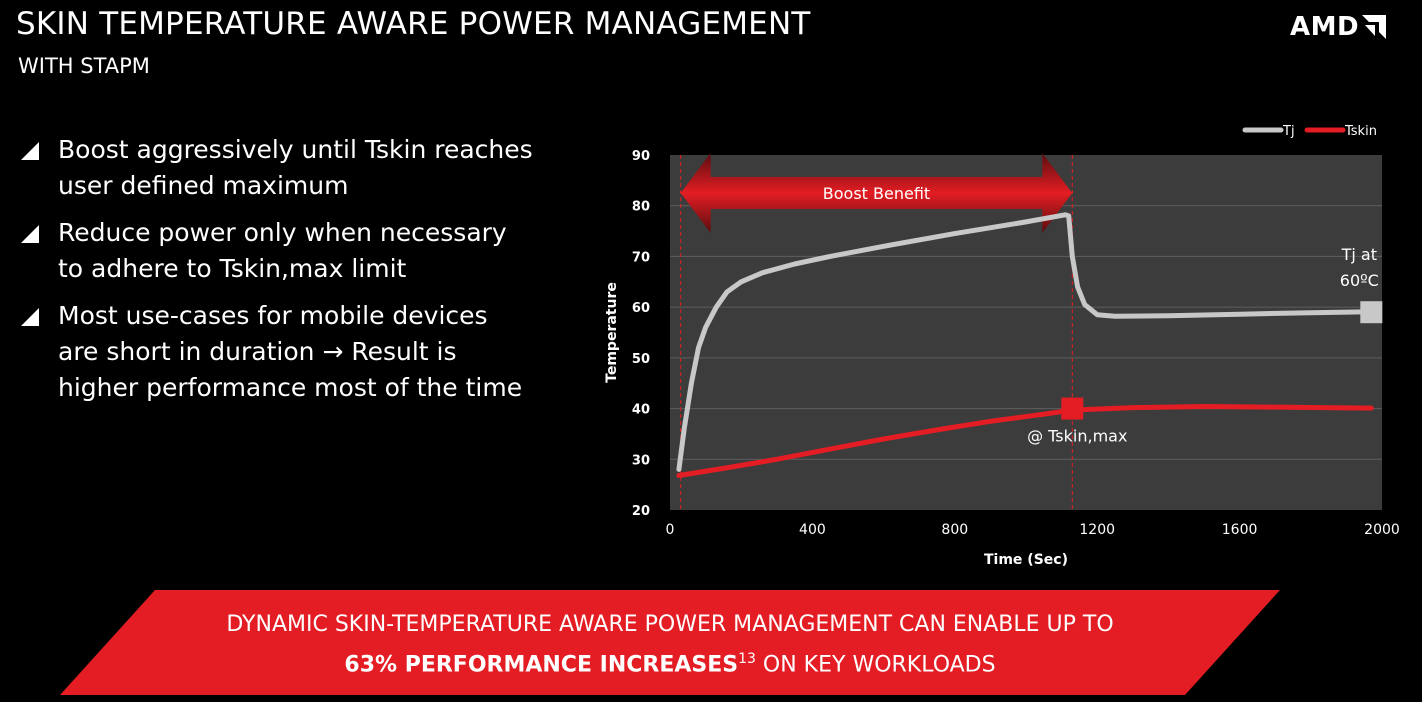 The height and width of the screenshot is (702, 1422). I want to click on x-tick-label: 400, so click(812, 530).